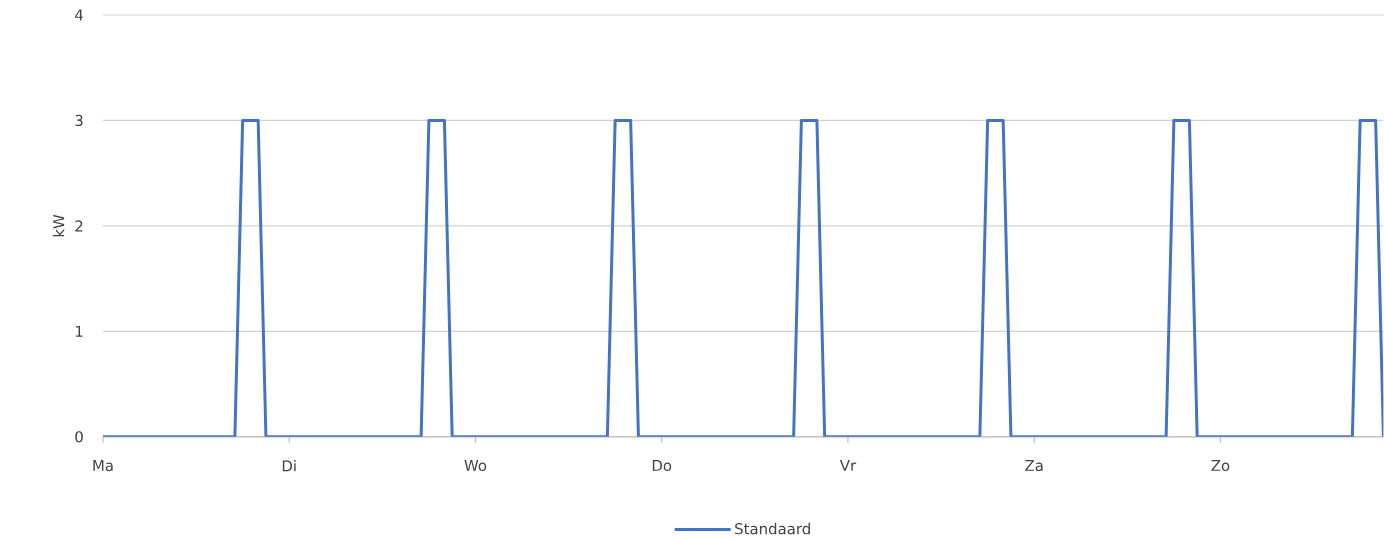 The height and width of the screenshot is (540, 1384). I want to click on y-tick-label: 2, so click(79, 226).